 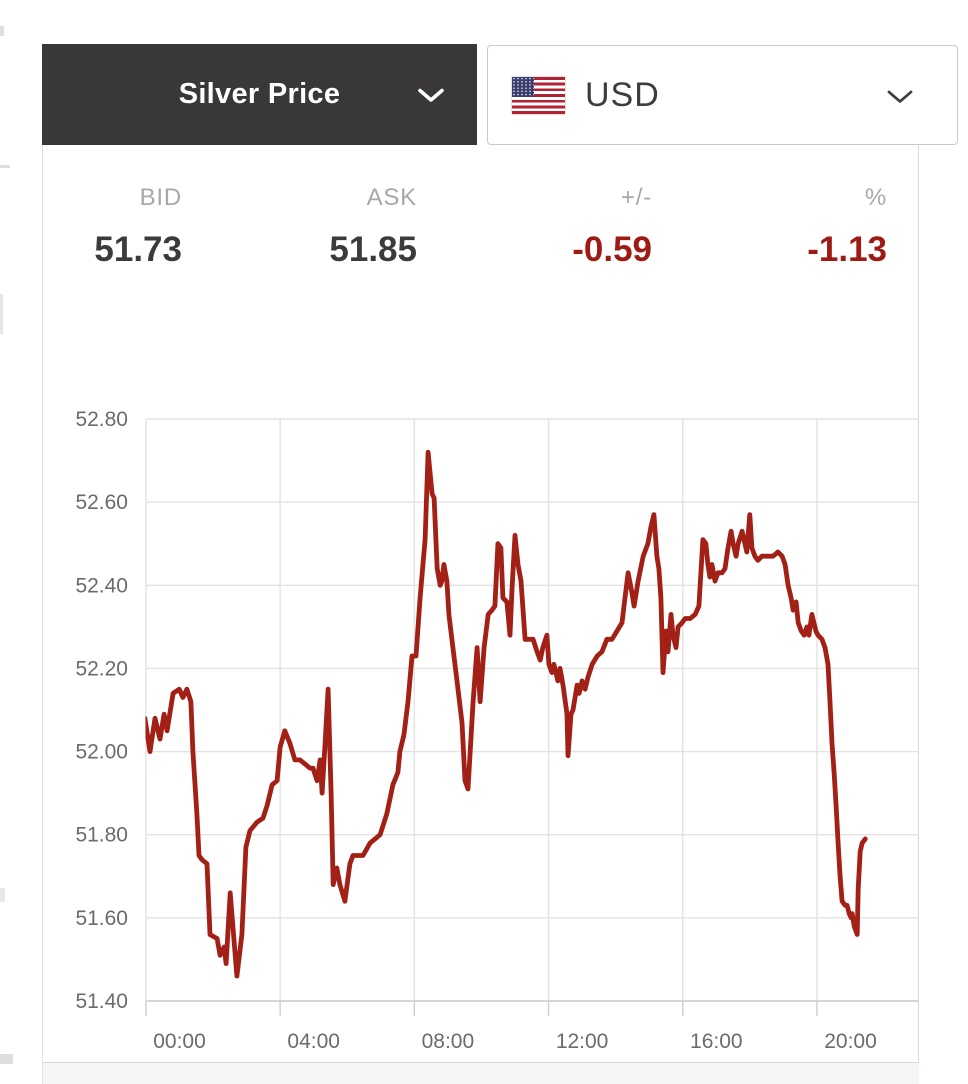 What do you see at coordinates (101, 835) in the screenshot?
I see `y-axis-label: 51.80` at bounding box center [101, 835].